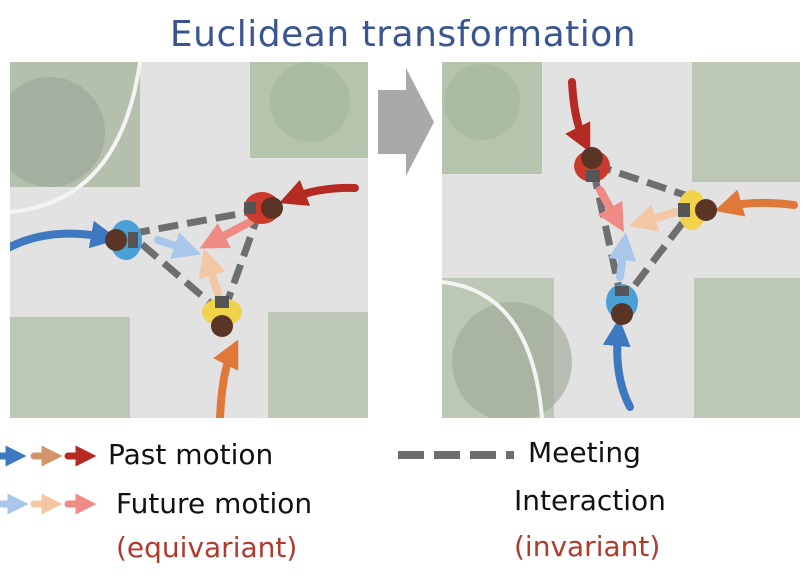  What do you see at coordinates (587, 546) in the screenshot?
I see `legend-invariant: (invariant)` at bounding box center [587, 546].